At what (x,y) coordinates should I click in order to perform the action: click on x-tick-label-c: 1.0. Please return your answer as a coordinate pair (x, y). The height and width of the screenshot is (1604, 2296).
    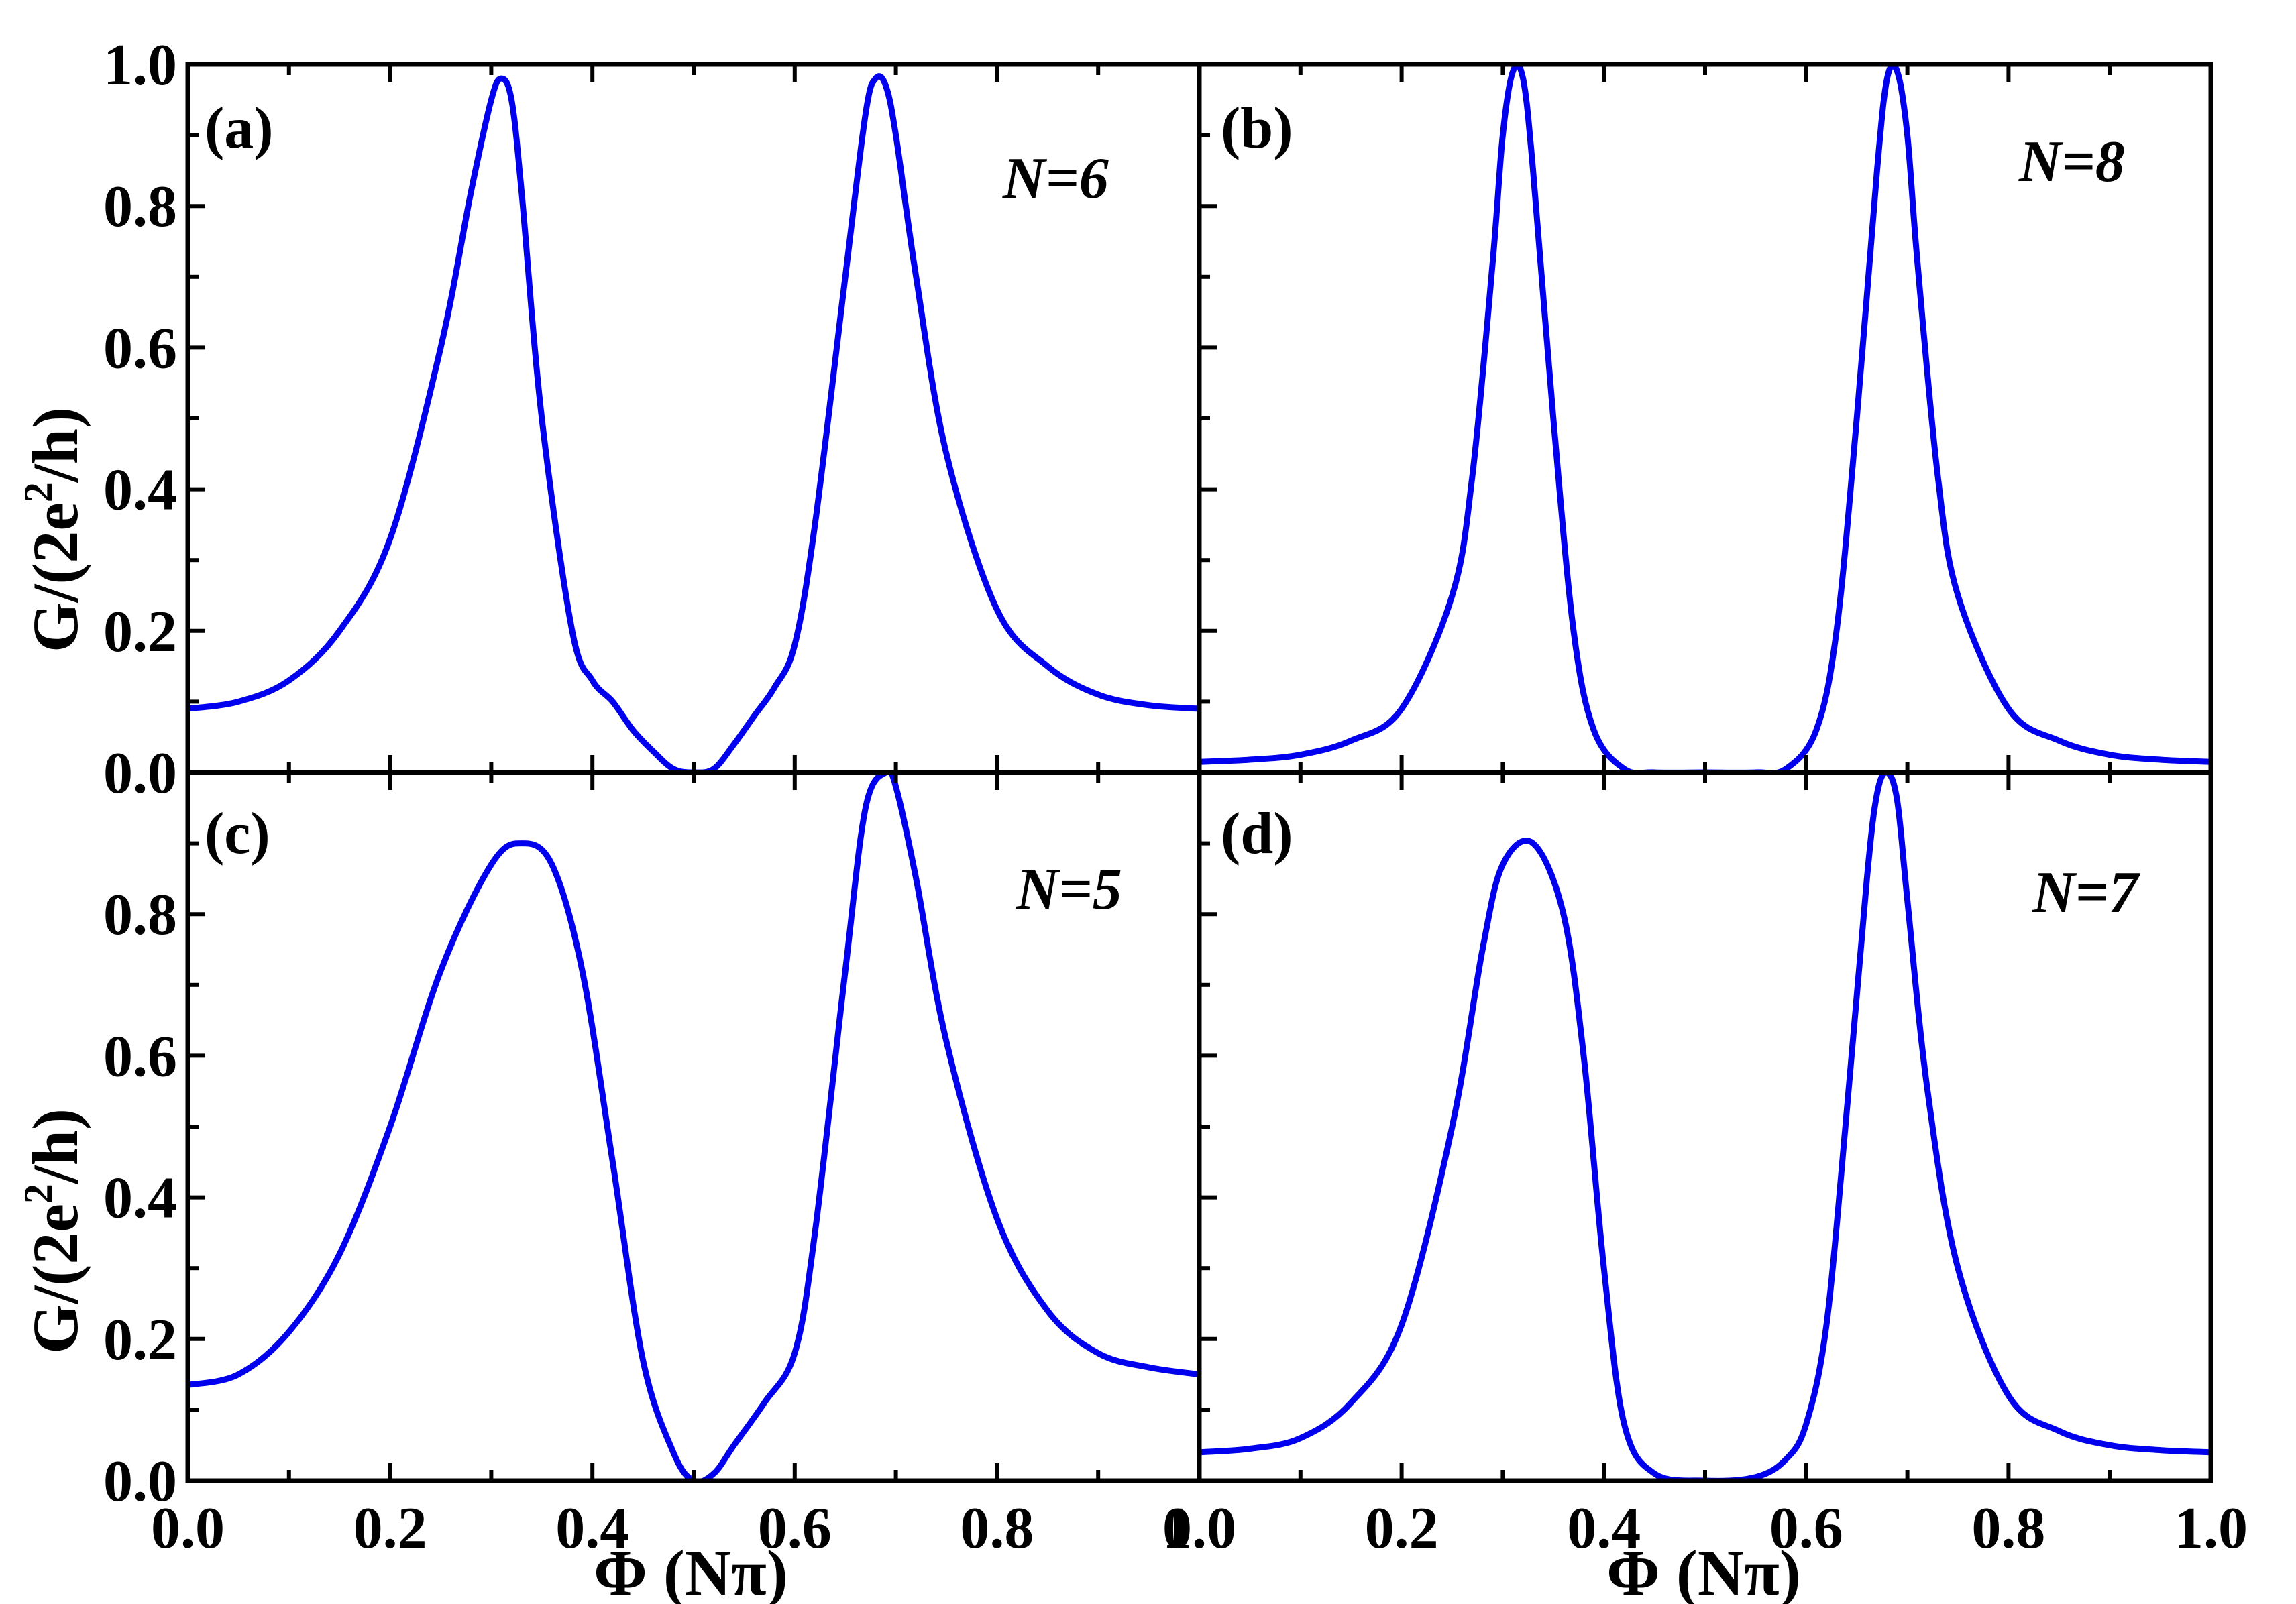
    Looking at the image, I should click on (1199, 1528).